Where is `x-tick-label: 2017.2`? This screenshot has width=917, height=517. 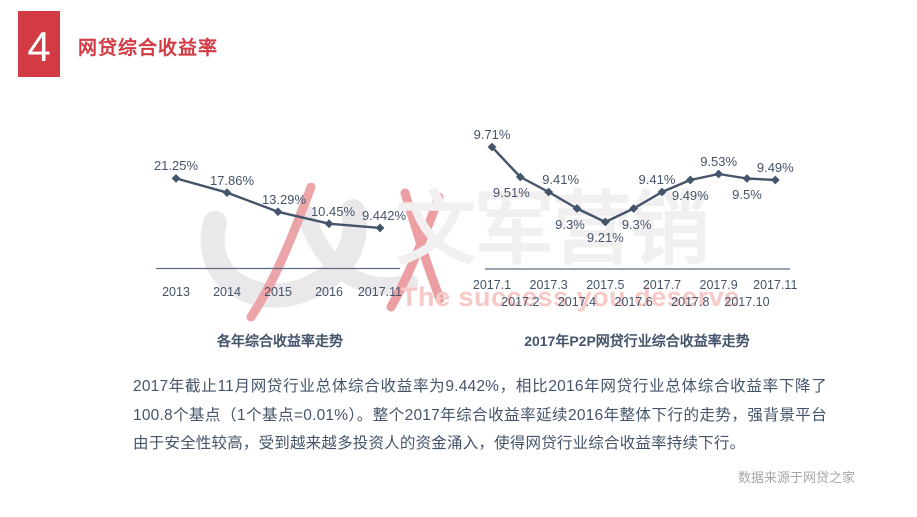 x-tick-label: 2017.2 is located at coordinates (520, 302).